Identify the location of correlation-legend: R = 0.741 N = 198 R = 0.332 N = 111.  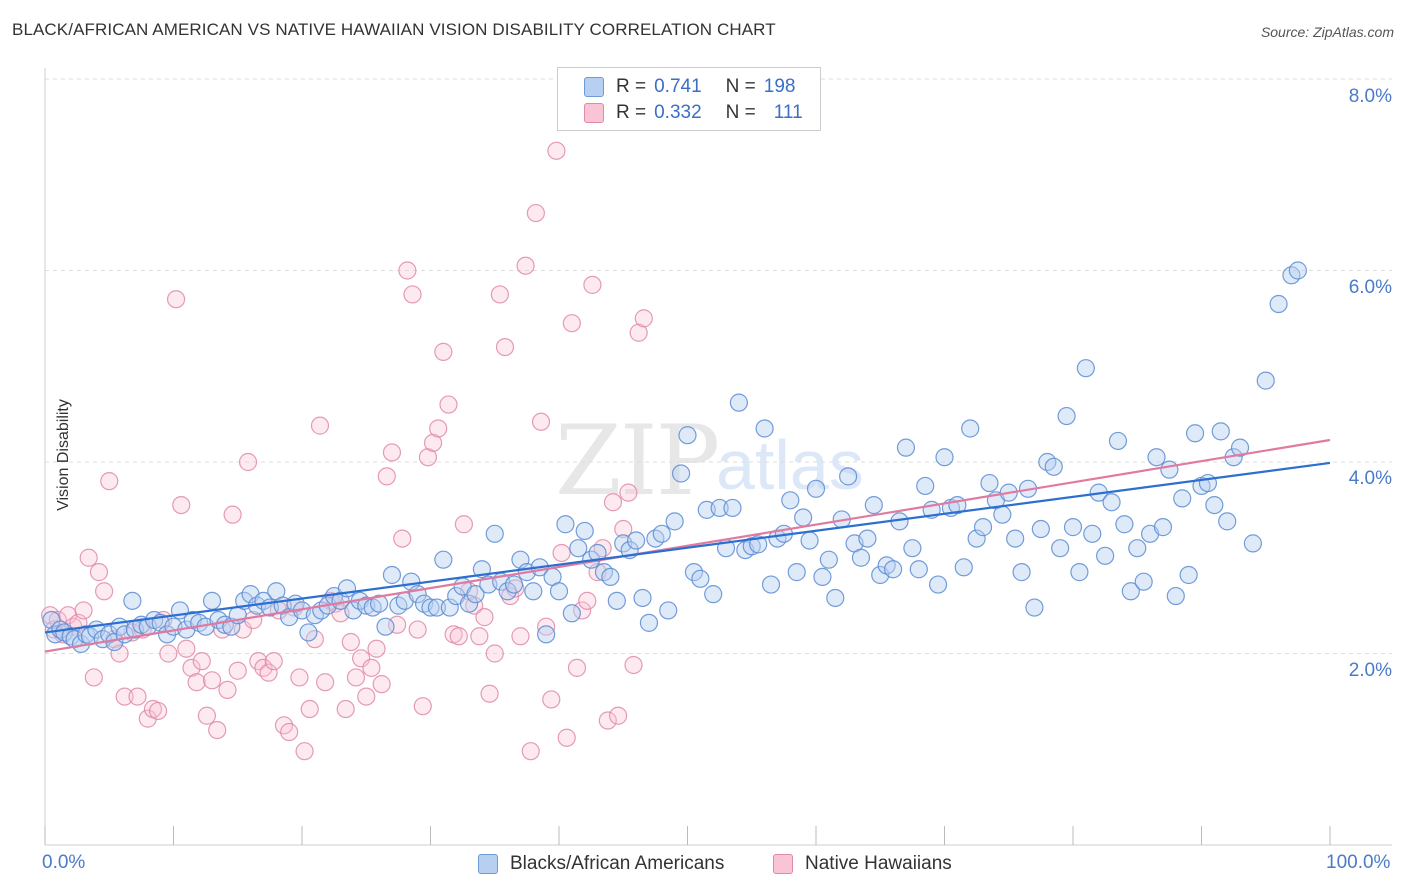
(689, 99).